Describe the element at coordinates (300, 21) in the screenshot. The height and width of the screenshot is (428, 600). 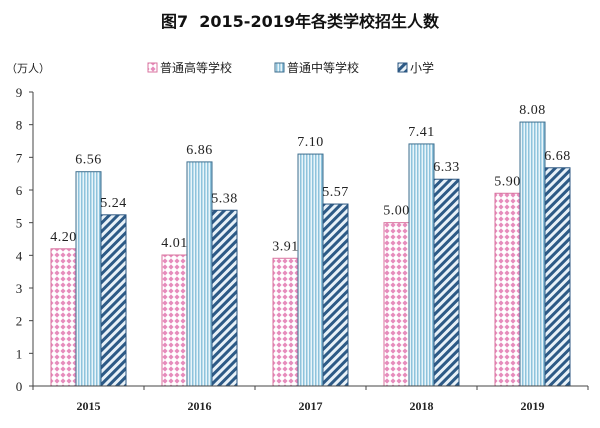
I see `chart-title: 图7 2015-2019年各类学校招生人数` at that location.